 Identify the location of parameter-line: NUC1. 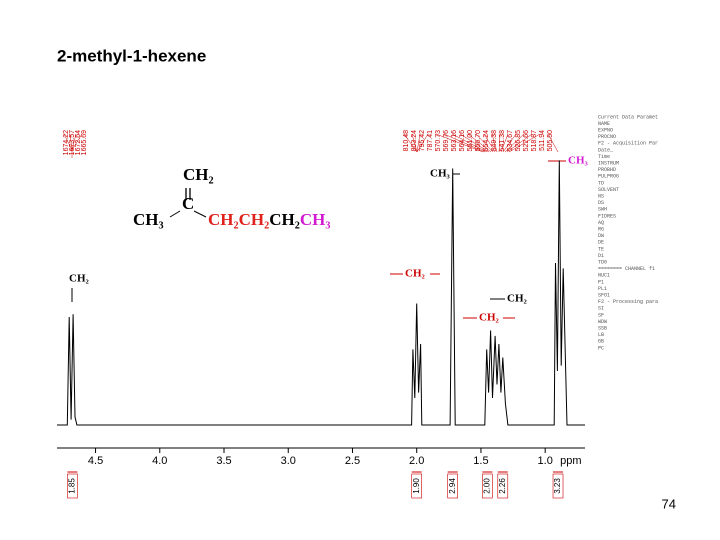
(604, 276).